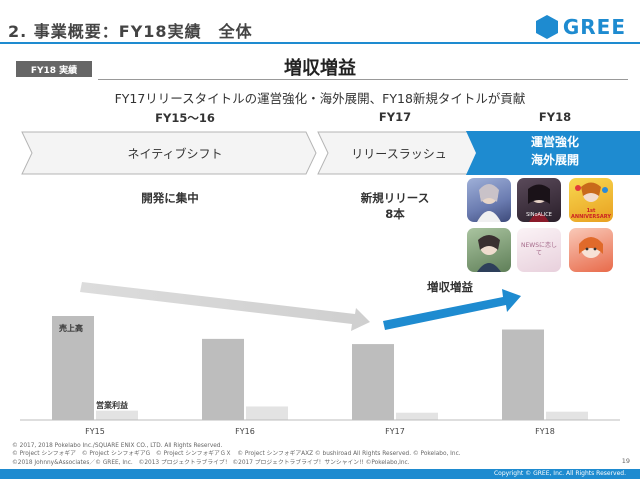 The height and width of the screenshot is (479, 640). I want to click on phase-native-shift: ネイティブシフト, so click(175, 154).